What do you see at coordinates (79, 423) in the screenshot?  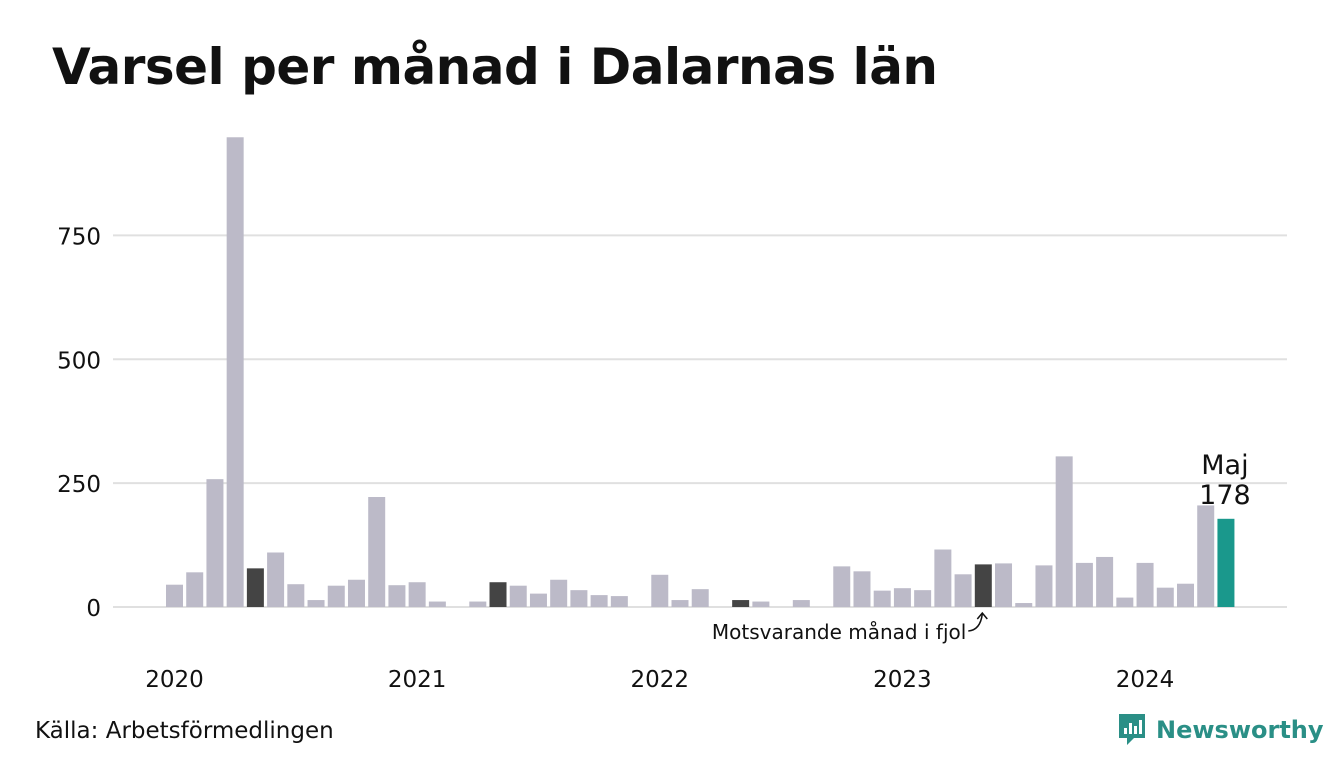 I see `y-axis-tick-labels: 0 250 500 750` at bounding box center [79, 423].